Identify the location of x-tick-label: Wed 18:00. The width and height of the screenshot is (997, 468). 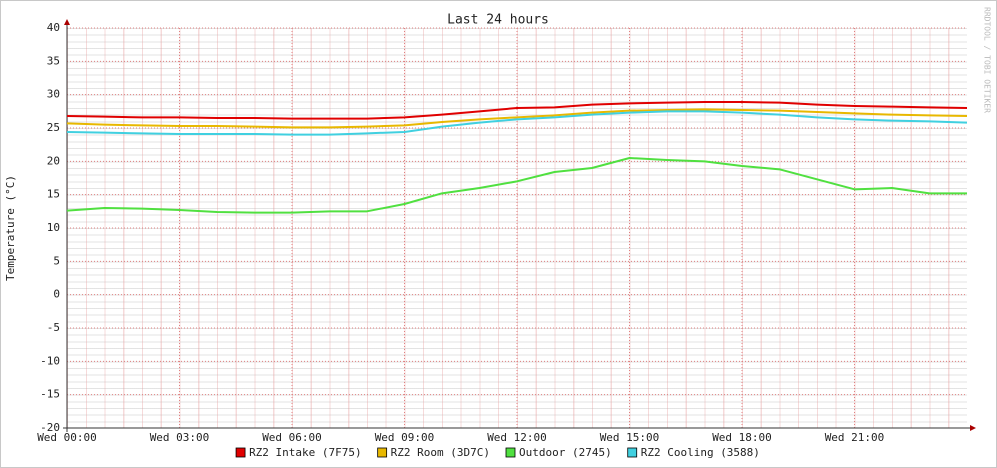
(742, 437).